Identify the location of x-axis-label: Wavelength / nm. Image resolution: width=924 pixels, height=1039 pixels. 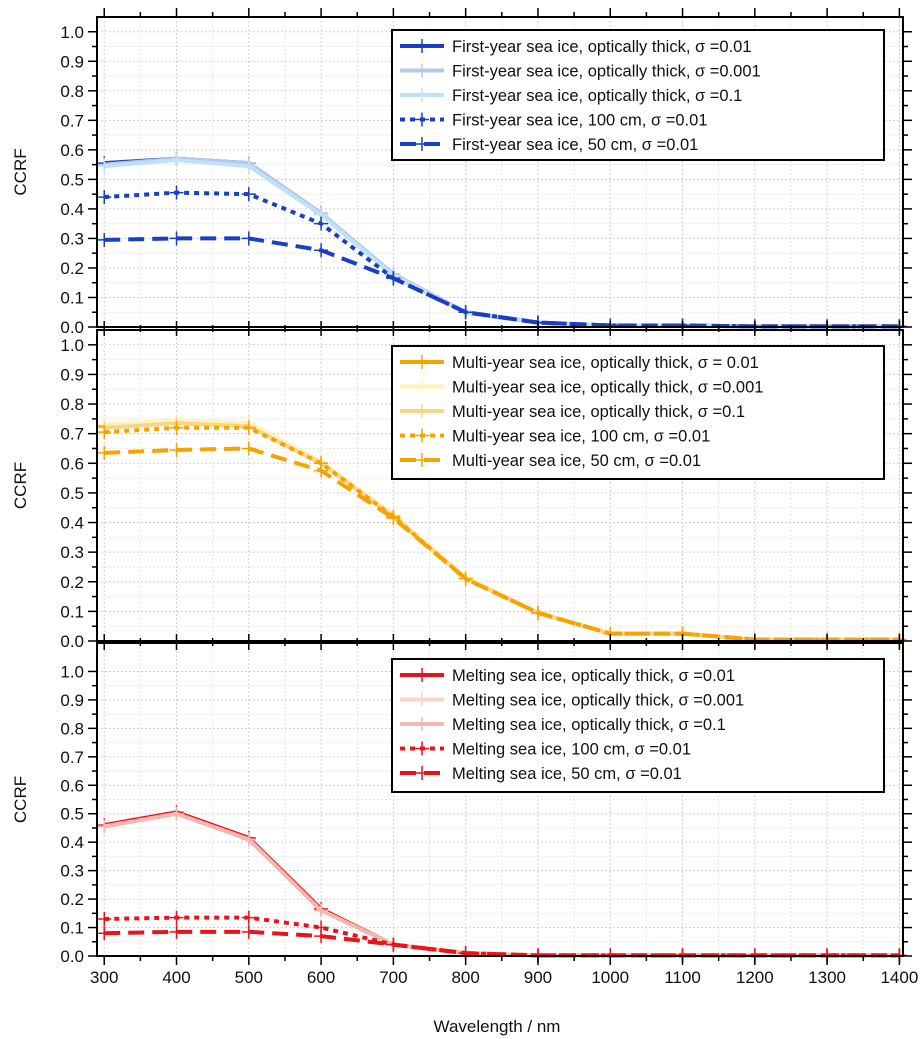
(497, 1026).